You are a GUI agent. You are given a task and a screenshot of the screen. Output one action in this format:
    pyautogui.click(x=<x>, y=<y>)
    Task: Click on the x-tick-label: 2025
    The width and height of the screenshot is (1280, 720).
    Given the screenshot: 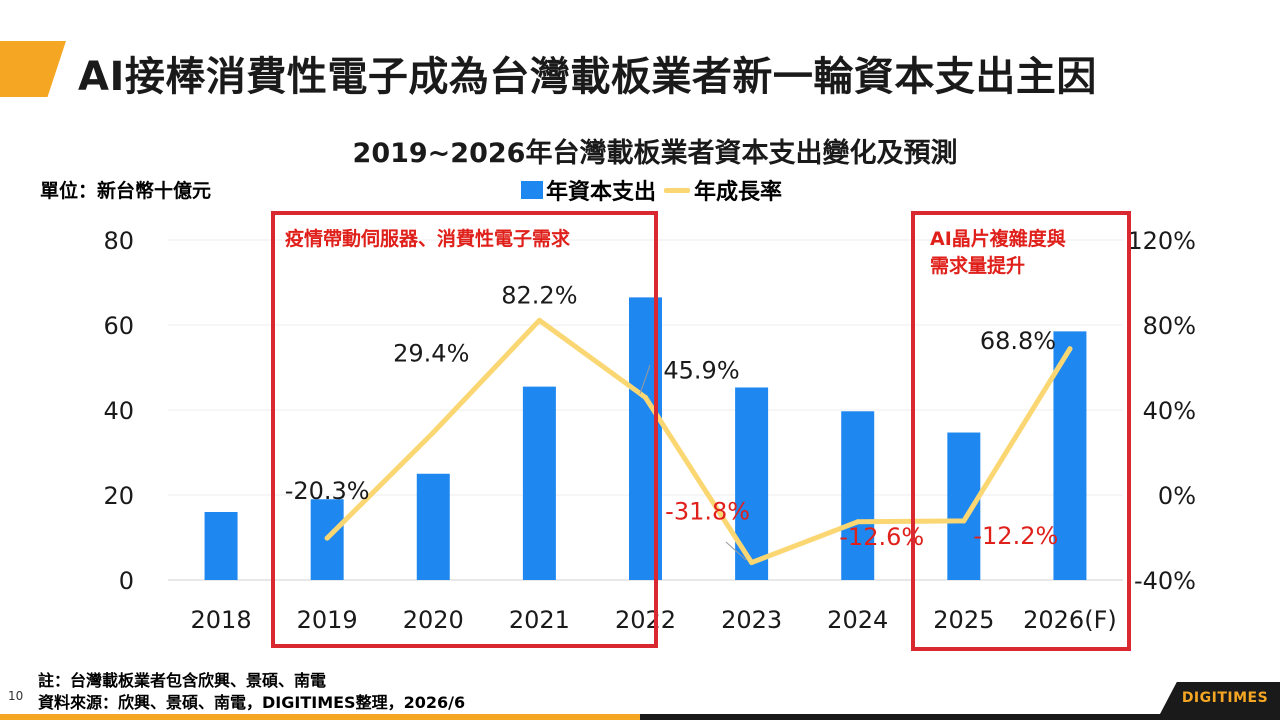 What is the action you would take?
    pyautogui.click(x=963, y=620)
    